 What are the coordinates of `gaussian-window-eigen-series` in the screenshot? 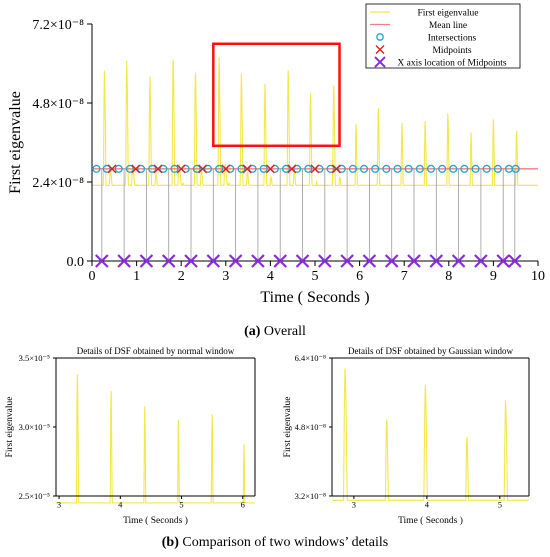 It's located at (430, 434).